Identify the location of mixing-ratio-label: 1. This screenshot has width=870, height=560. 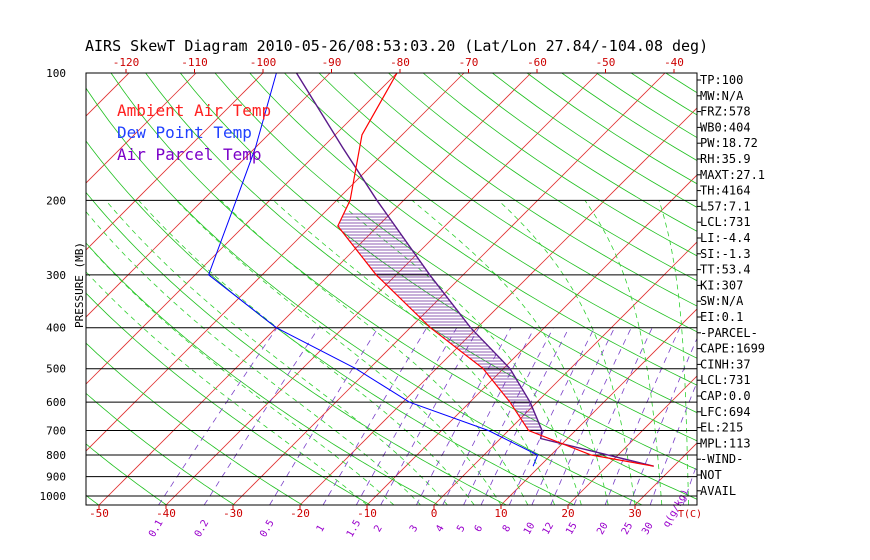
(321, 528).